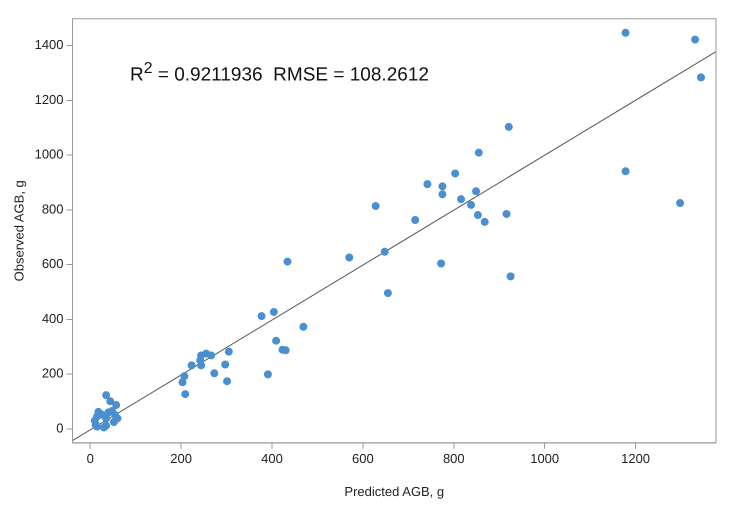 This screenshot has width=729, height=512. Describe the element at coordinates (545, 458) in the screenshot. I see `x-tick-label: 1000` at that location.